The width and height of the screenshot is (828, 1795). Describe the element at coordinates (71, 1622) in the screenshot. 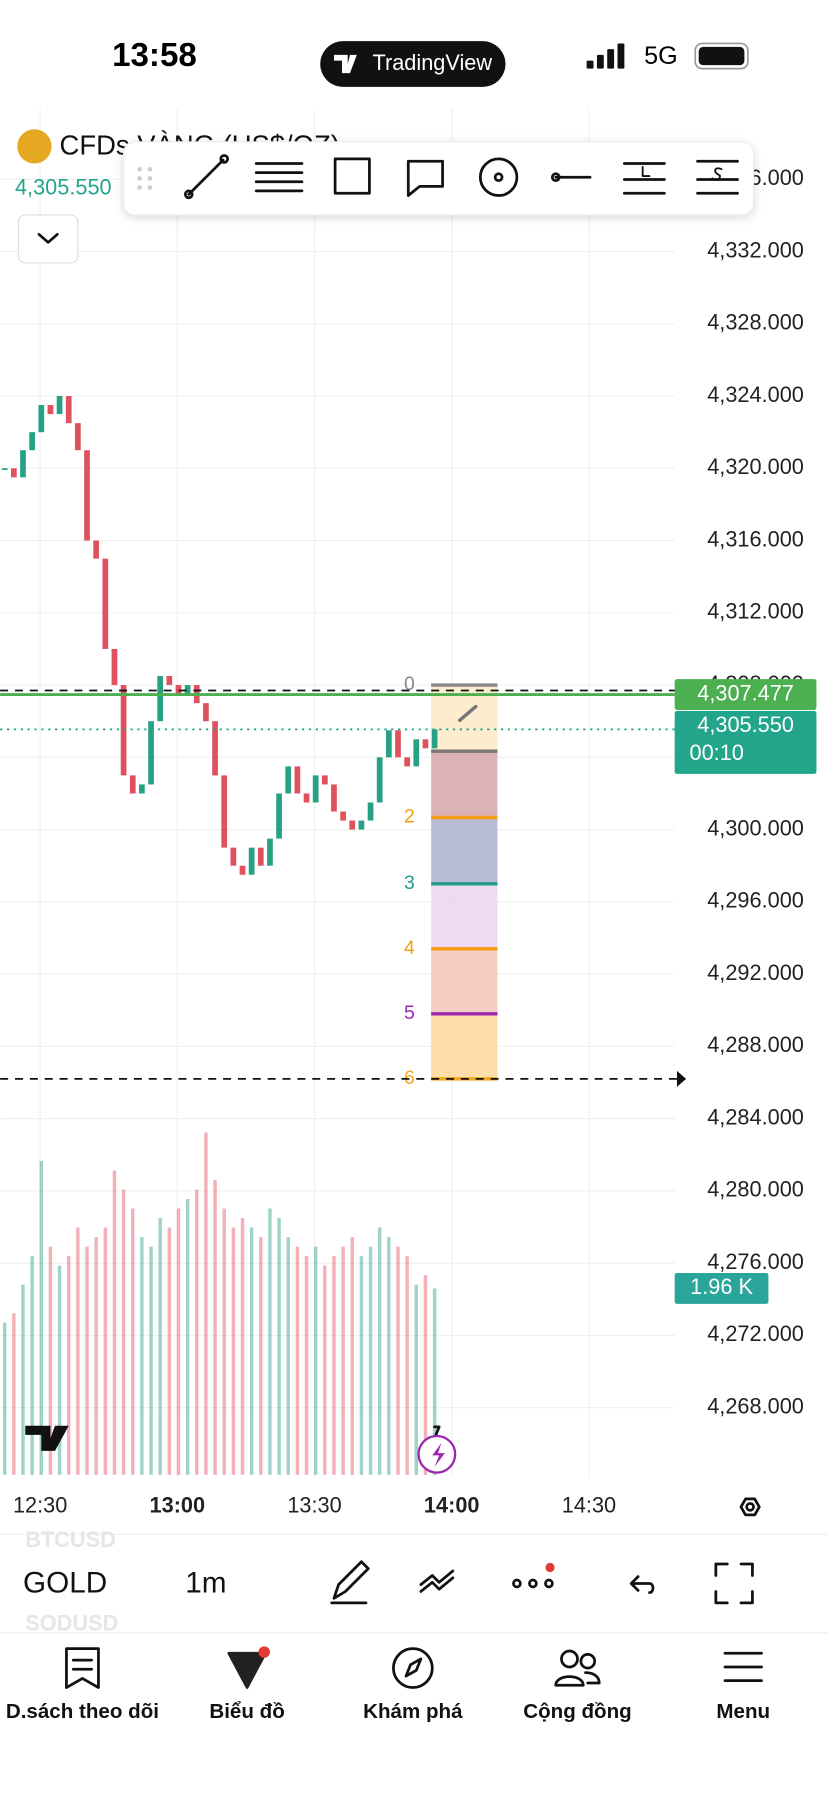

I see `symbol-faded: SODUSD` at that location.